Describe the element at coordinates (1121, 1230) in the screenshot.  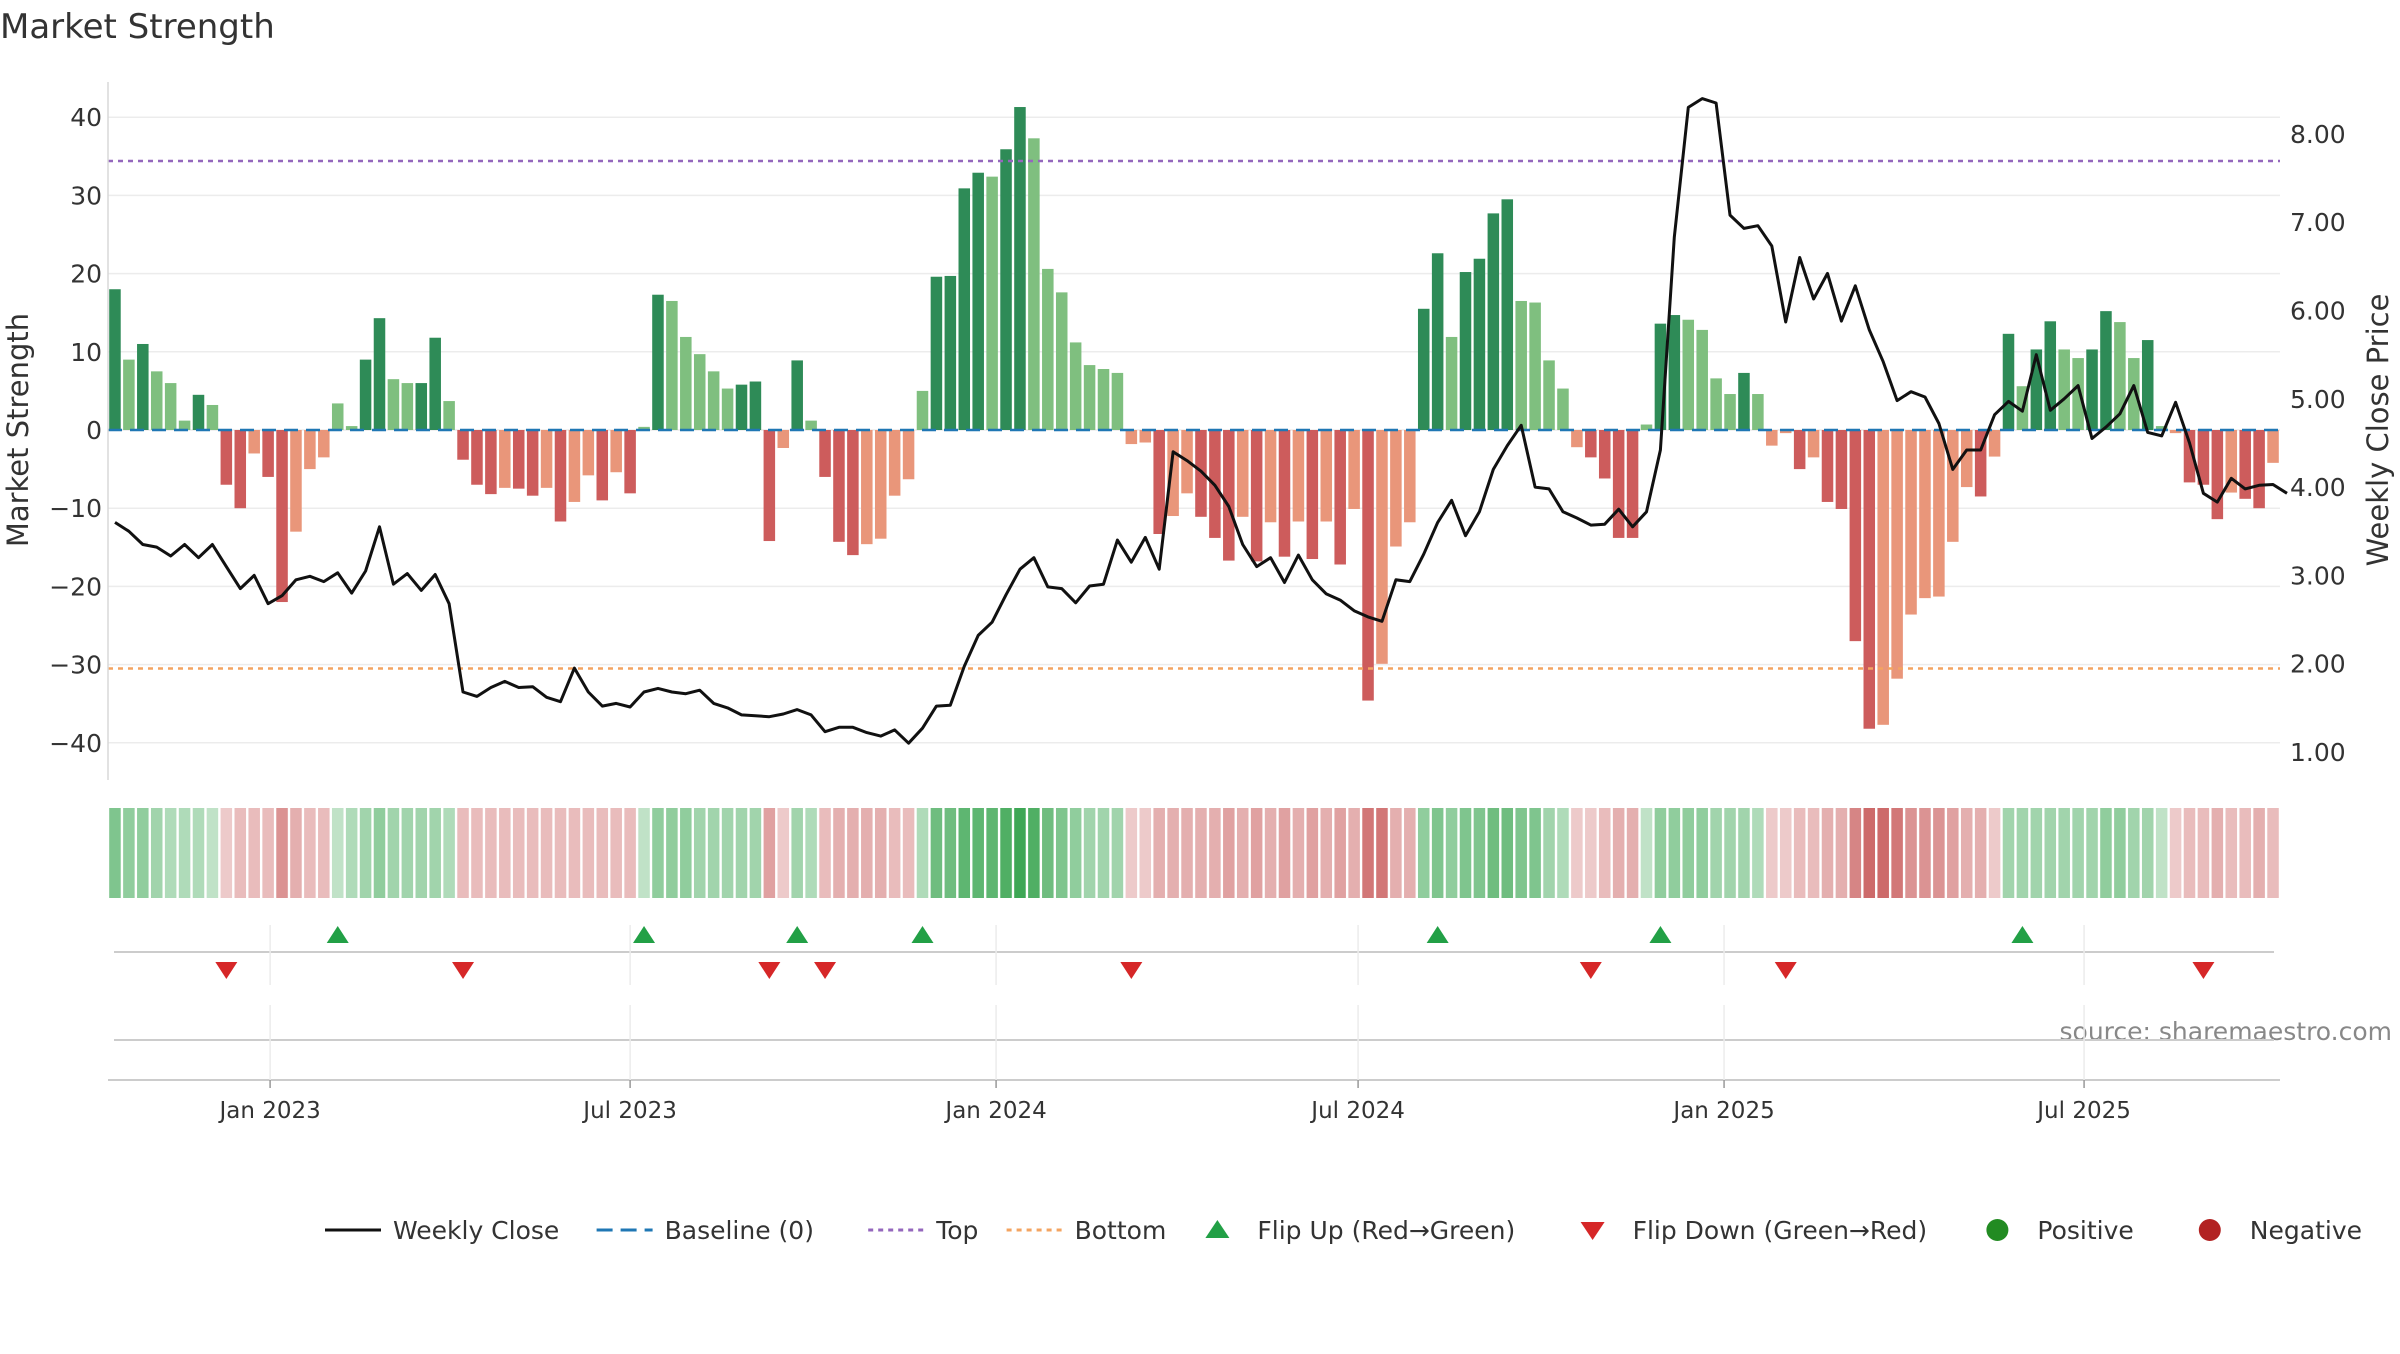
I see `legend-label: Bottom` at that location.